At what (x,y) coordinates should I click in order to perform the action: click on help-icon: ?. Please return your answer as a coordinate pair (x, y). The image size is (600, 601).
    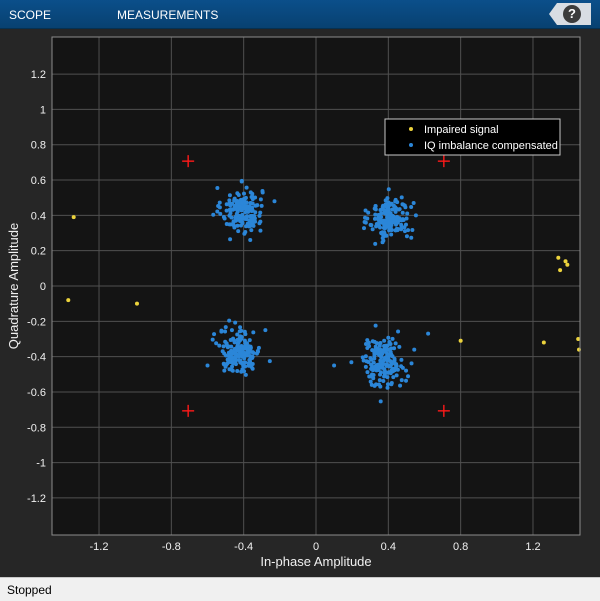
    Looking at the image, I should click on (572, 14).